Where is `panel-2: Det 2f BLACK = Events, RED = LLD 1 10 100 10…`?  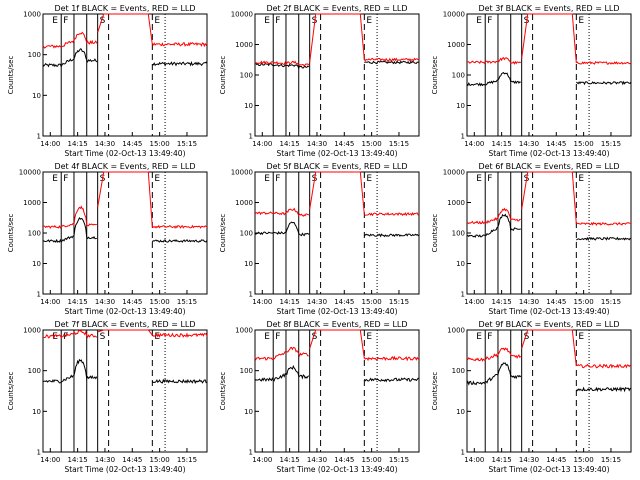
panel-2: Det 2f BLACK = Events, RED = LLD 1 10 100 10… is located at coordinates (319, 81).